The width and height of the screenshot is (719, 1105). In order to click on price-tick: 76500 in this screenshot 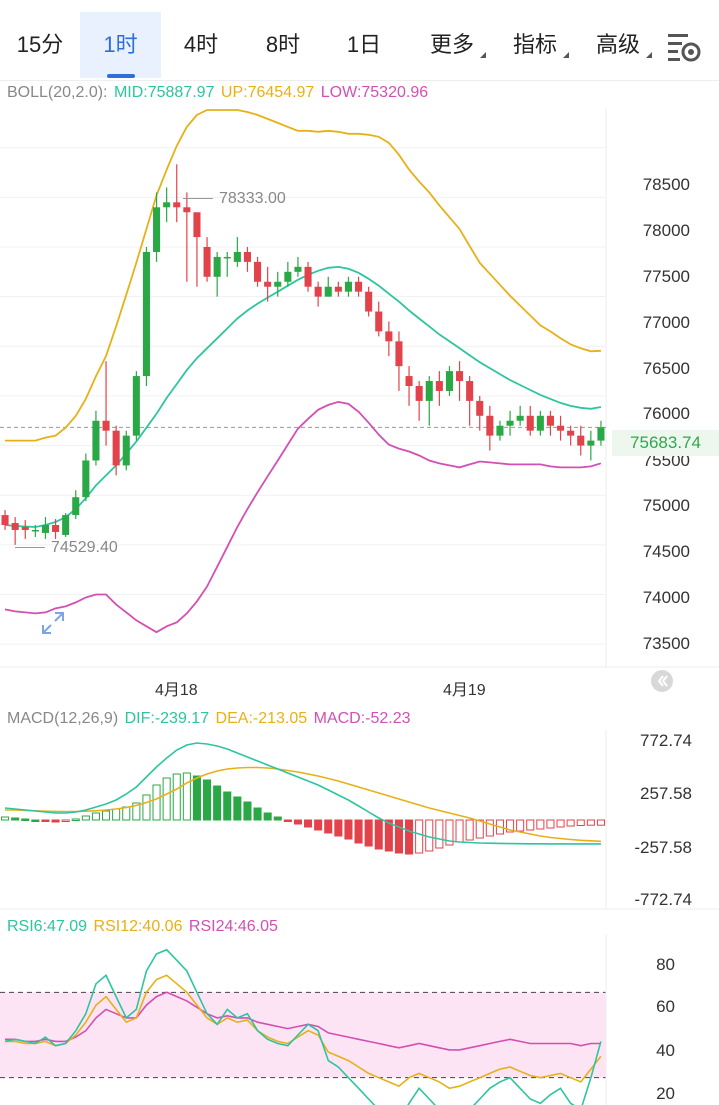, I will do `click(666, 368)`.